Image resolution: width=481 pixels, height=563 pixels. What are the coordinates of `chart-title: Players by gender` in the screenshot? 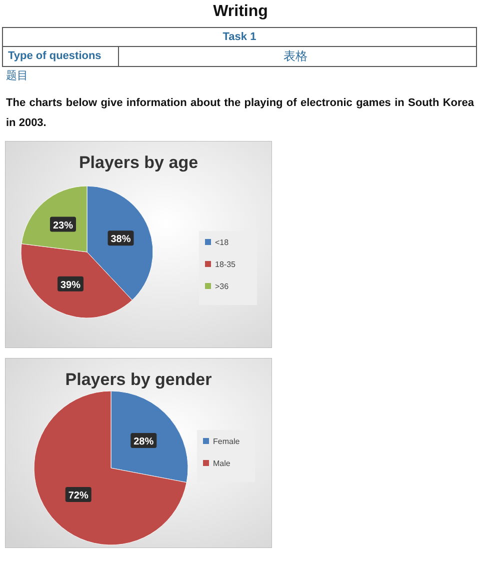 It's located at (138, 379).